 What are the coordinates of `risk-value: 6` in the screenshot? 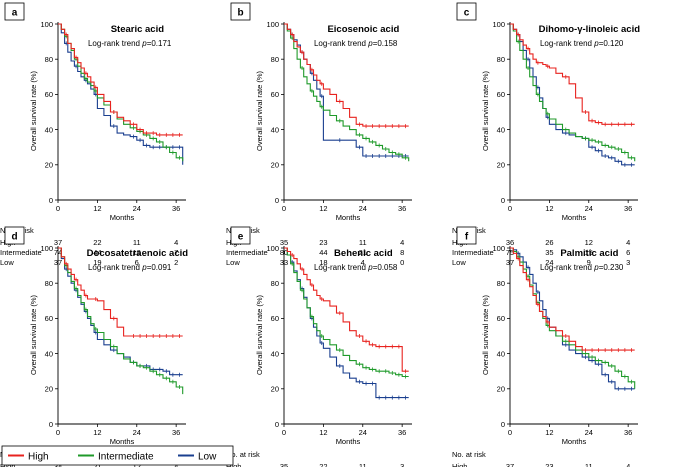 It's located at (137, 262).